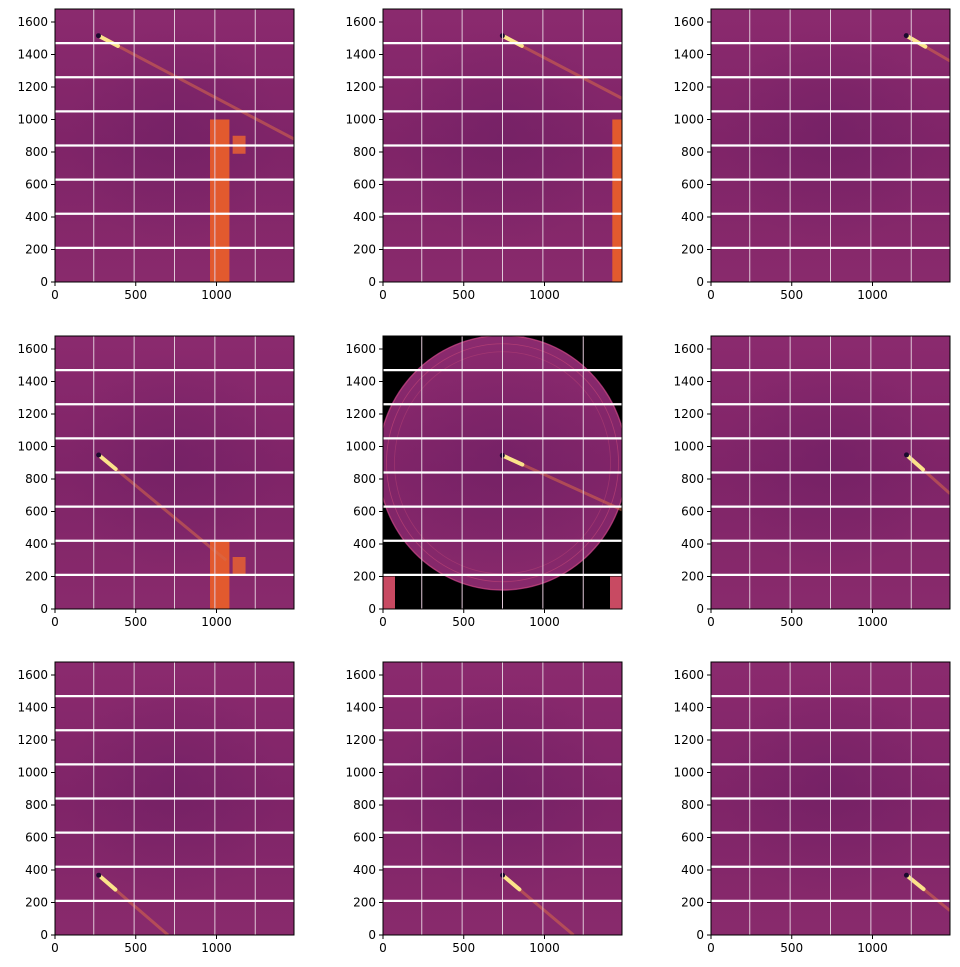 The width and height of the screenshot is (960, 967). What do you see at coordinates (484, 155) in the screenshot?
I see `panel-2: 0 500 1000 0 200 400 600 800 1000 1200 1400 1600` at bounding box center [484, 155].